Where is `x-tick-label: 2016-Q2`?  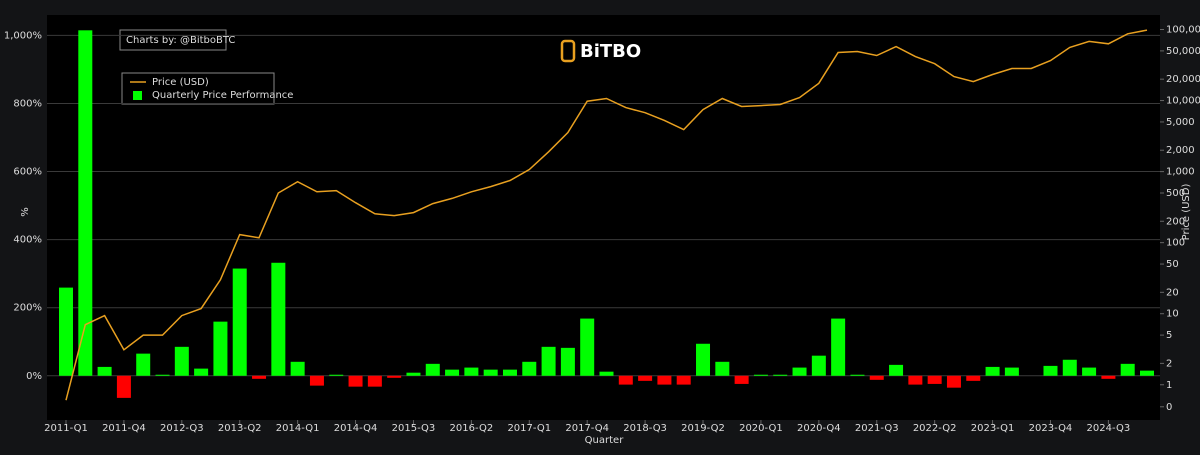
x-tick-label: 2016-Q2 is located at coordinates (472, 428).